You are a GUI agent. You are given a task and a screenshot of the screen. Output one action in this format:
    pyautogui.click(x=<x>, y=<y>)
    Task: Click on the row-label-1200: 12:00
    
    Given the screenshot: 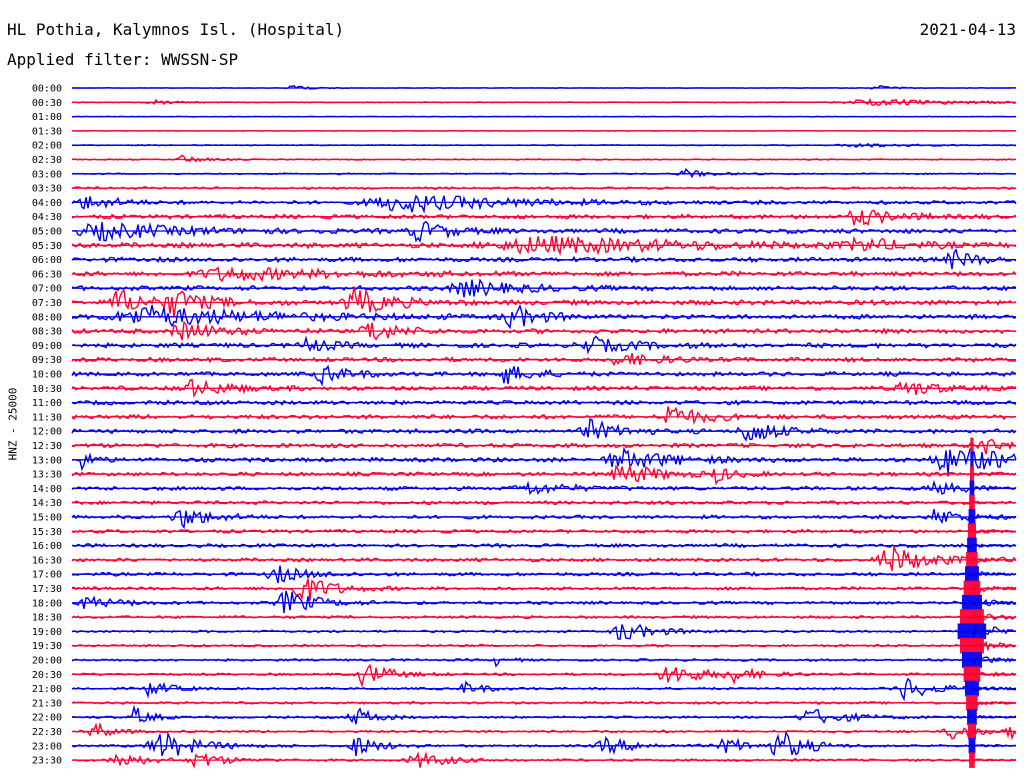 What is the action you would take?
    pyautogui.click(x=47, y=432)
    